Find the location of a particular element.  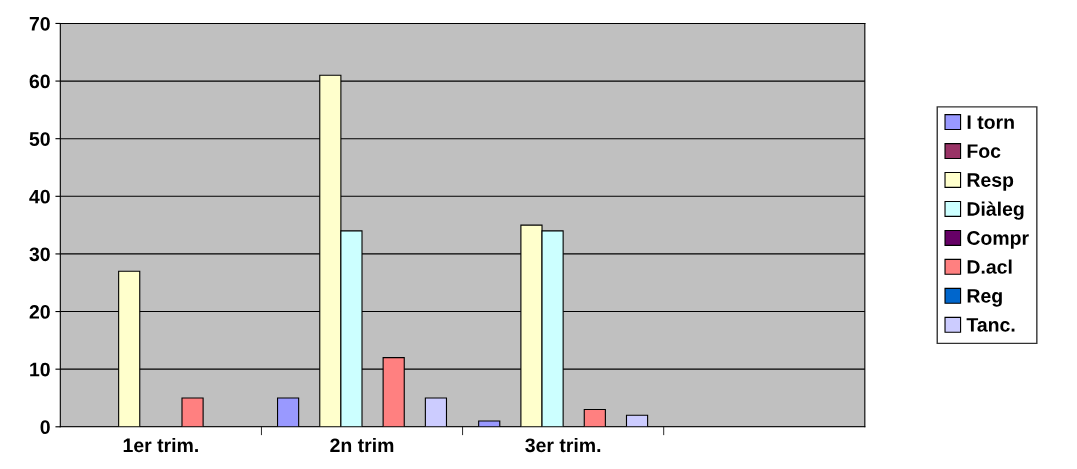

y-tick-label: 10 is located at coordinates (40, 369).